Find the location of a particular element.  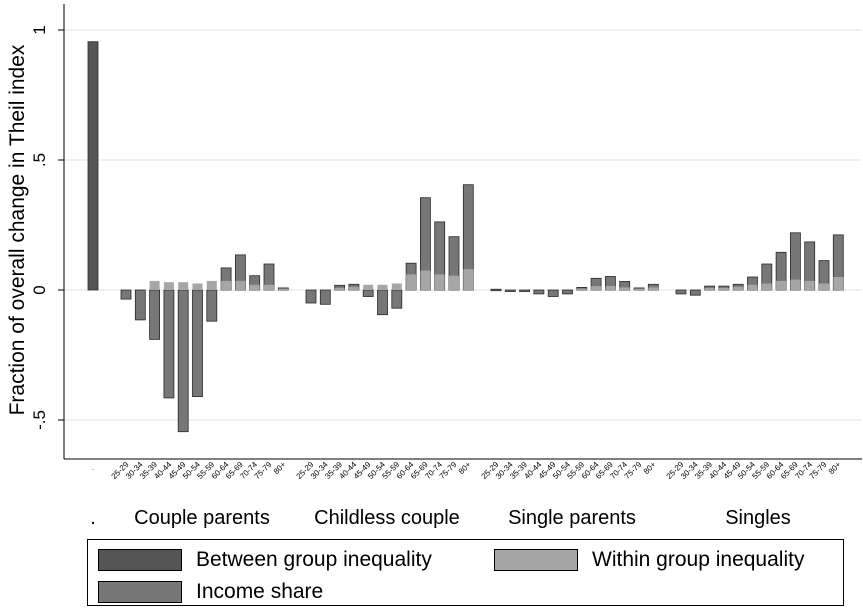

legend-item-income-share: Income share is located at coordinates (210, 592).